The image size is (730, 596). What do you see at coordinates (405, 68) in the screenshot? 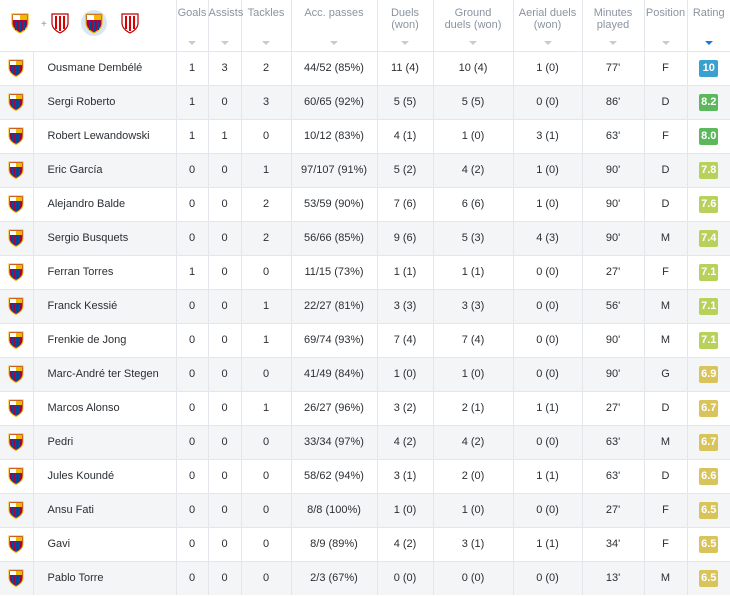
I see `stat-duels: 11 (4)` at bounding box center [405, 68].